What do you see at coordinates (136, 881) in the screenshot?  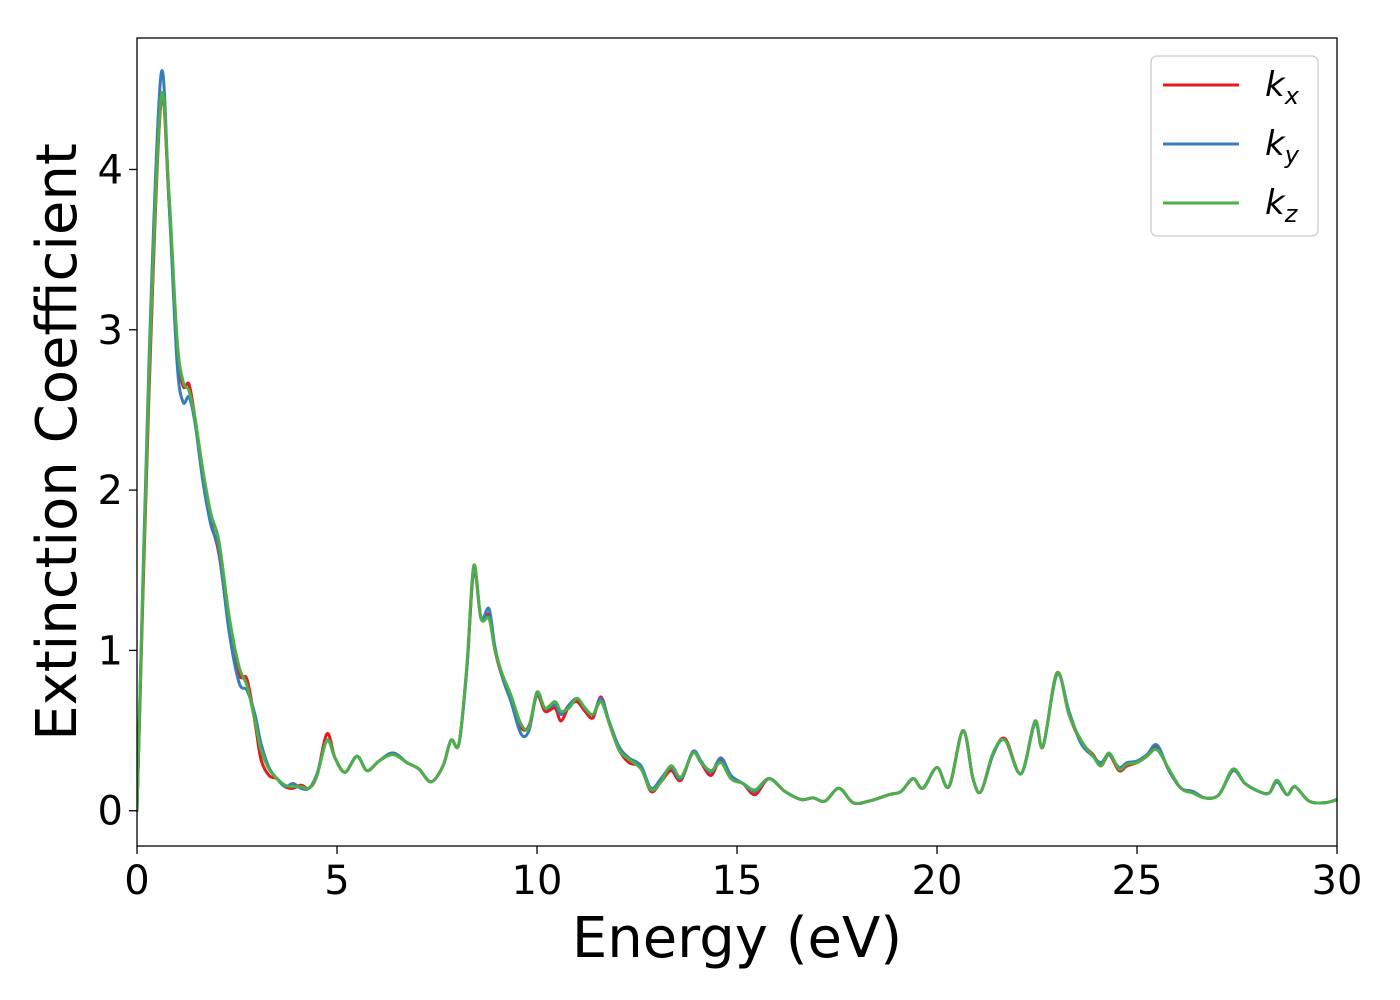 I see `x-tick-label: 0` at bounding box center [136, 881].